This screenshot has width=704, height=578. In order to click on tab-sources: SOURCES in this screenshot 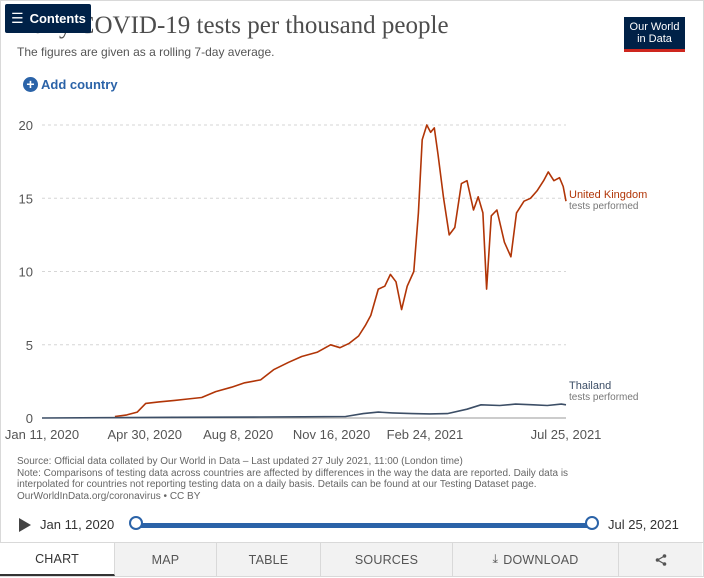, I will do `click(387, 559)`.